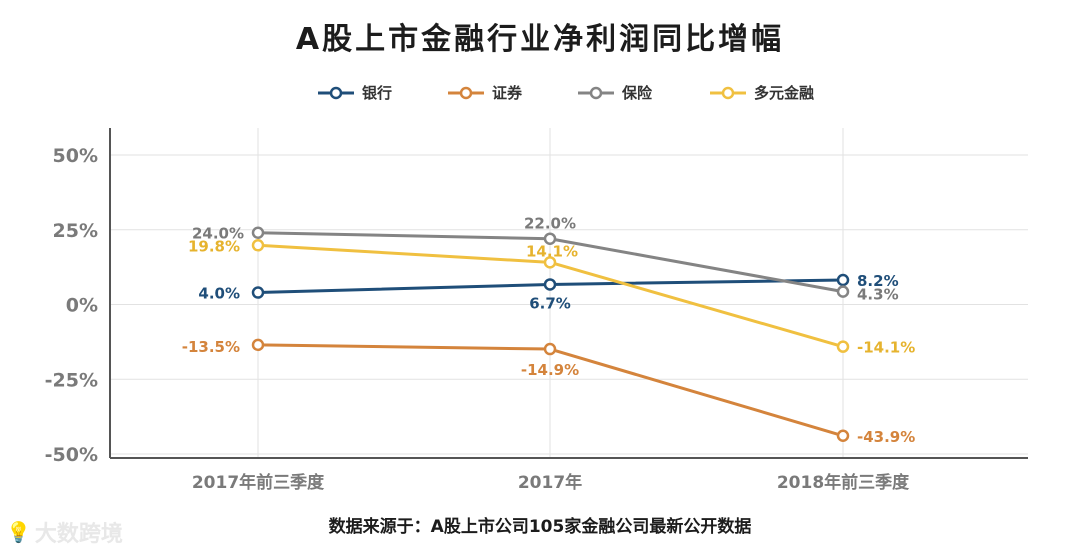 The height and width of the screenshot is (554, 1080). Describe the element at coordinates (886, 348) in the screenshot. I see `data-label: -14.1%` at that location.